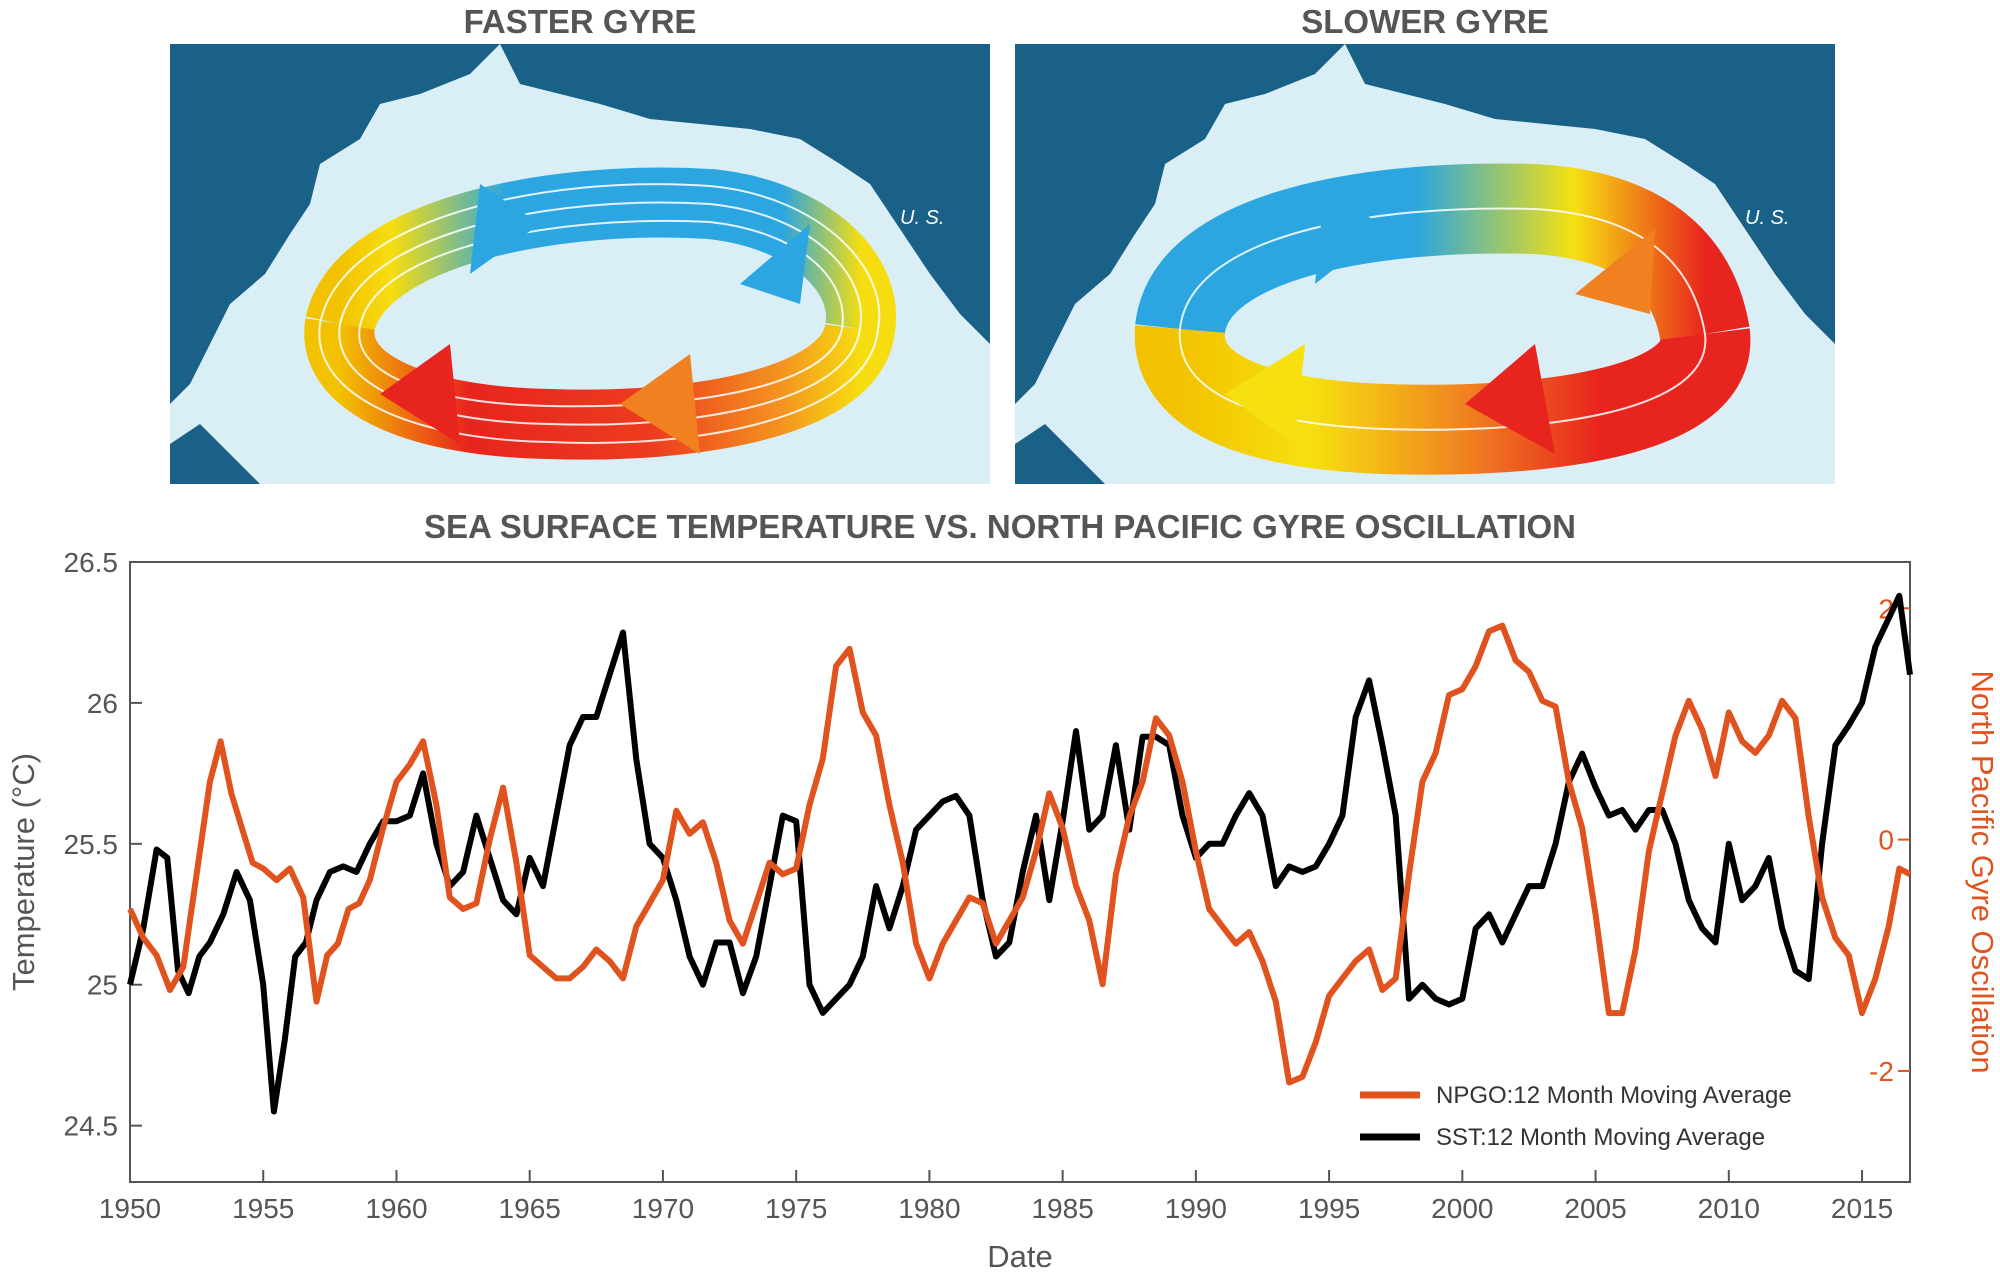  Describe the element at coordinates (1062, 1208) in the screenshot. I see `x-tick-label: 1985` at that location.